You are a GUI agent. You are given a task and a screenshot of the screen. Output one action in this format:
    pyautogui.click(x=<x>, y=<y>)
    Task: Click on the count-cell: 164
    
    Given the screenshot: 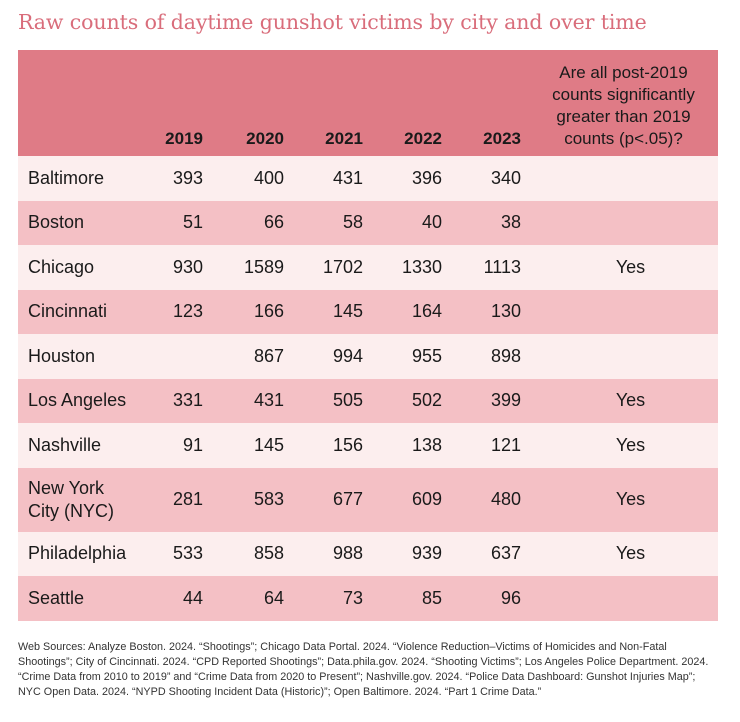 What is the action you would take?
    pyautogui.click(x=426, y=311)
    